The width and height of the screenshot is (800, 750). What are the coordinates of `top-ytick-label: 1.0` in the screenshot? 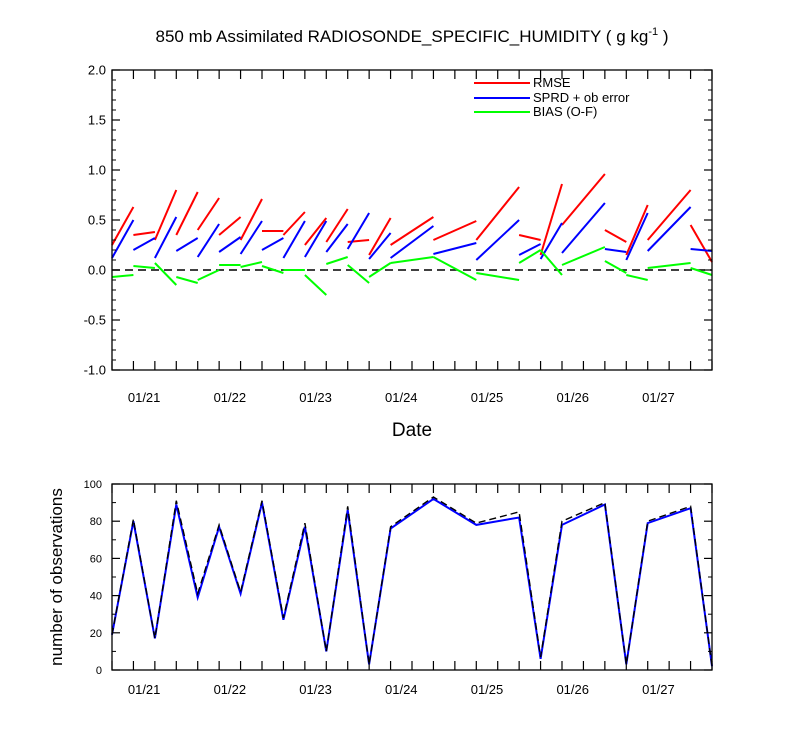 It's located at (97, 170).